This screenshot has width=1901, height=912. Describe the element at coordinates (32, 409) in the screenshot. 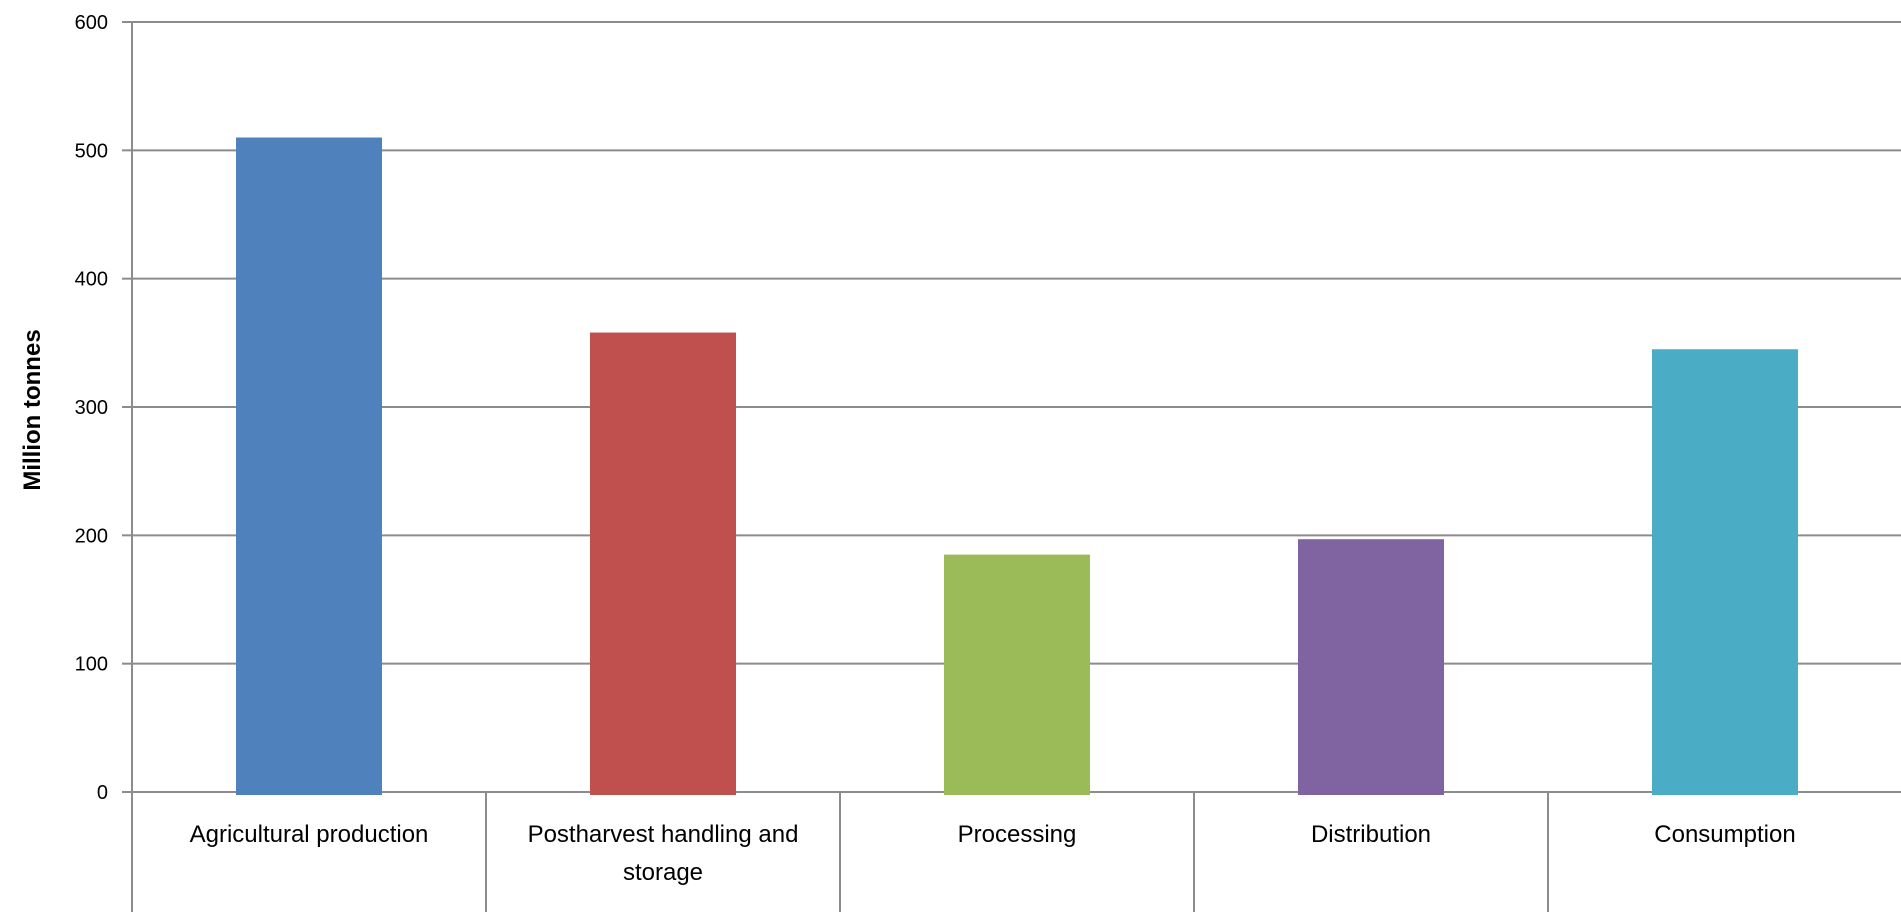

I see `y-axis-title: Million tonnes` at that location.